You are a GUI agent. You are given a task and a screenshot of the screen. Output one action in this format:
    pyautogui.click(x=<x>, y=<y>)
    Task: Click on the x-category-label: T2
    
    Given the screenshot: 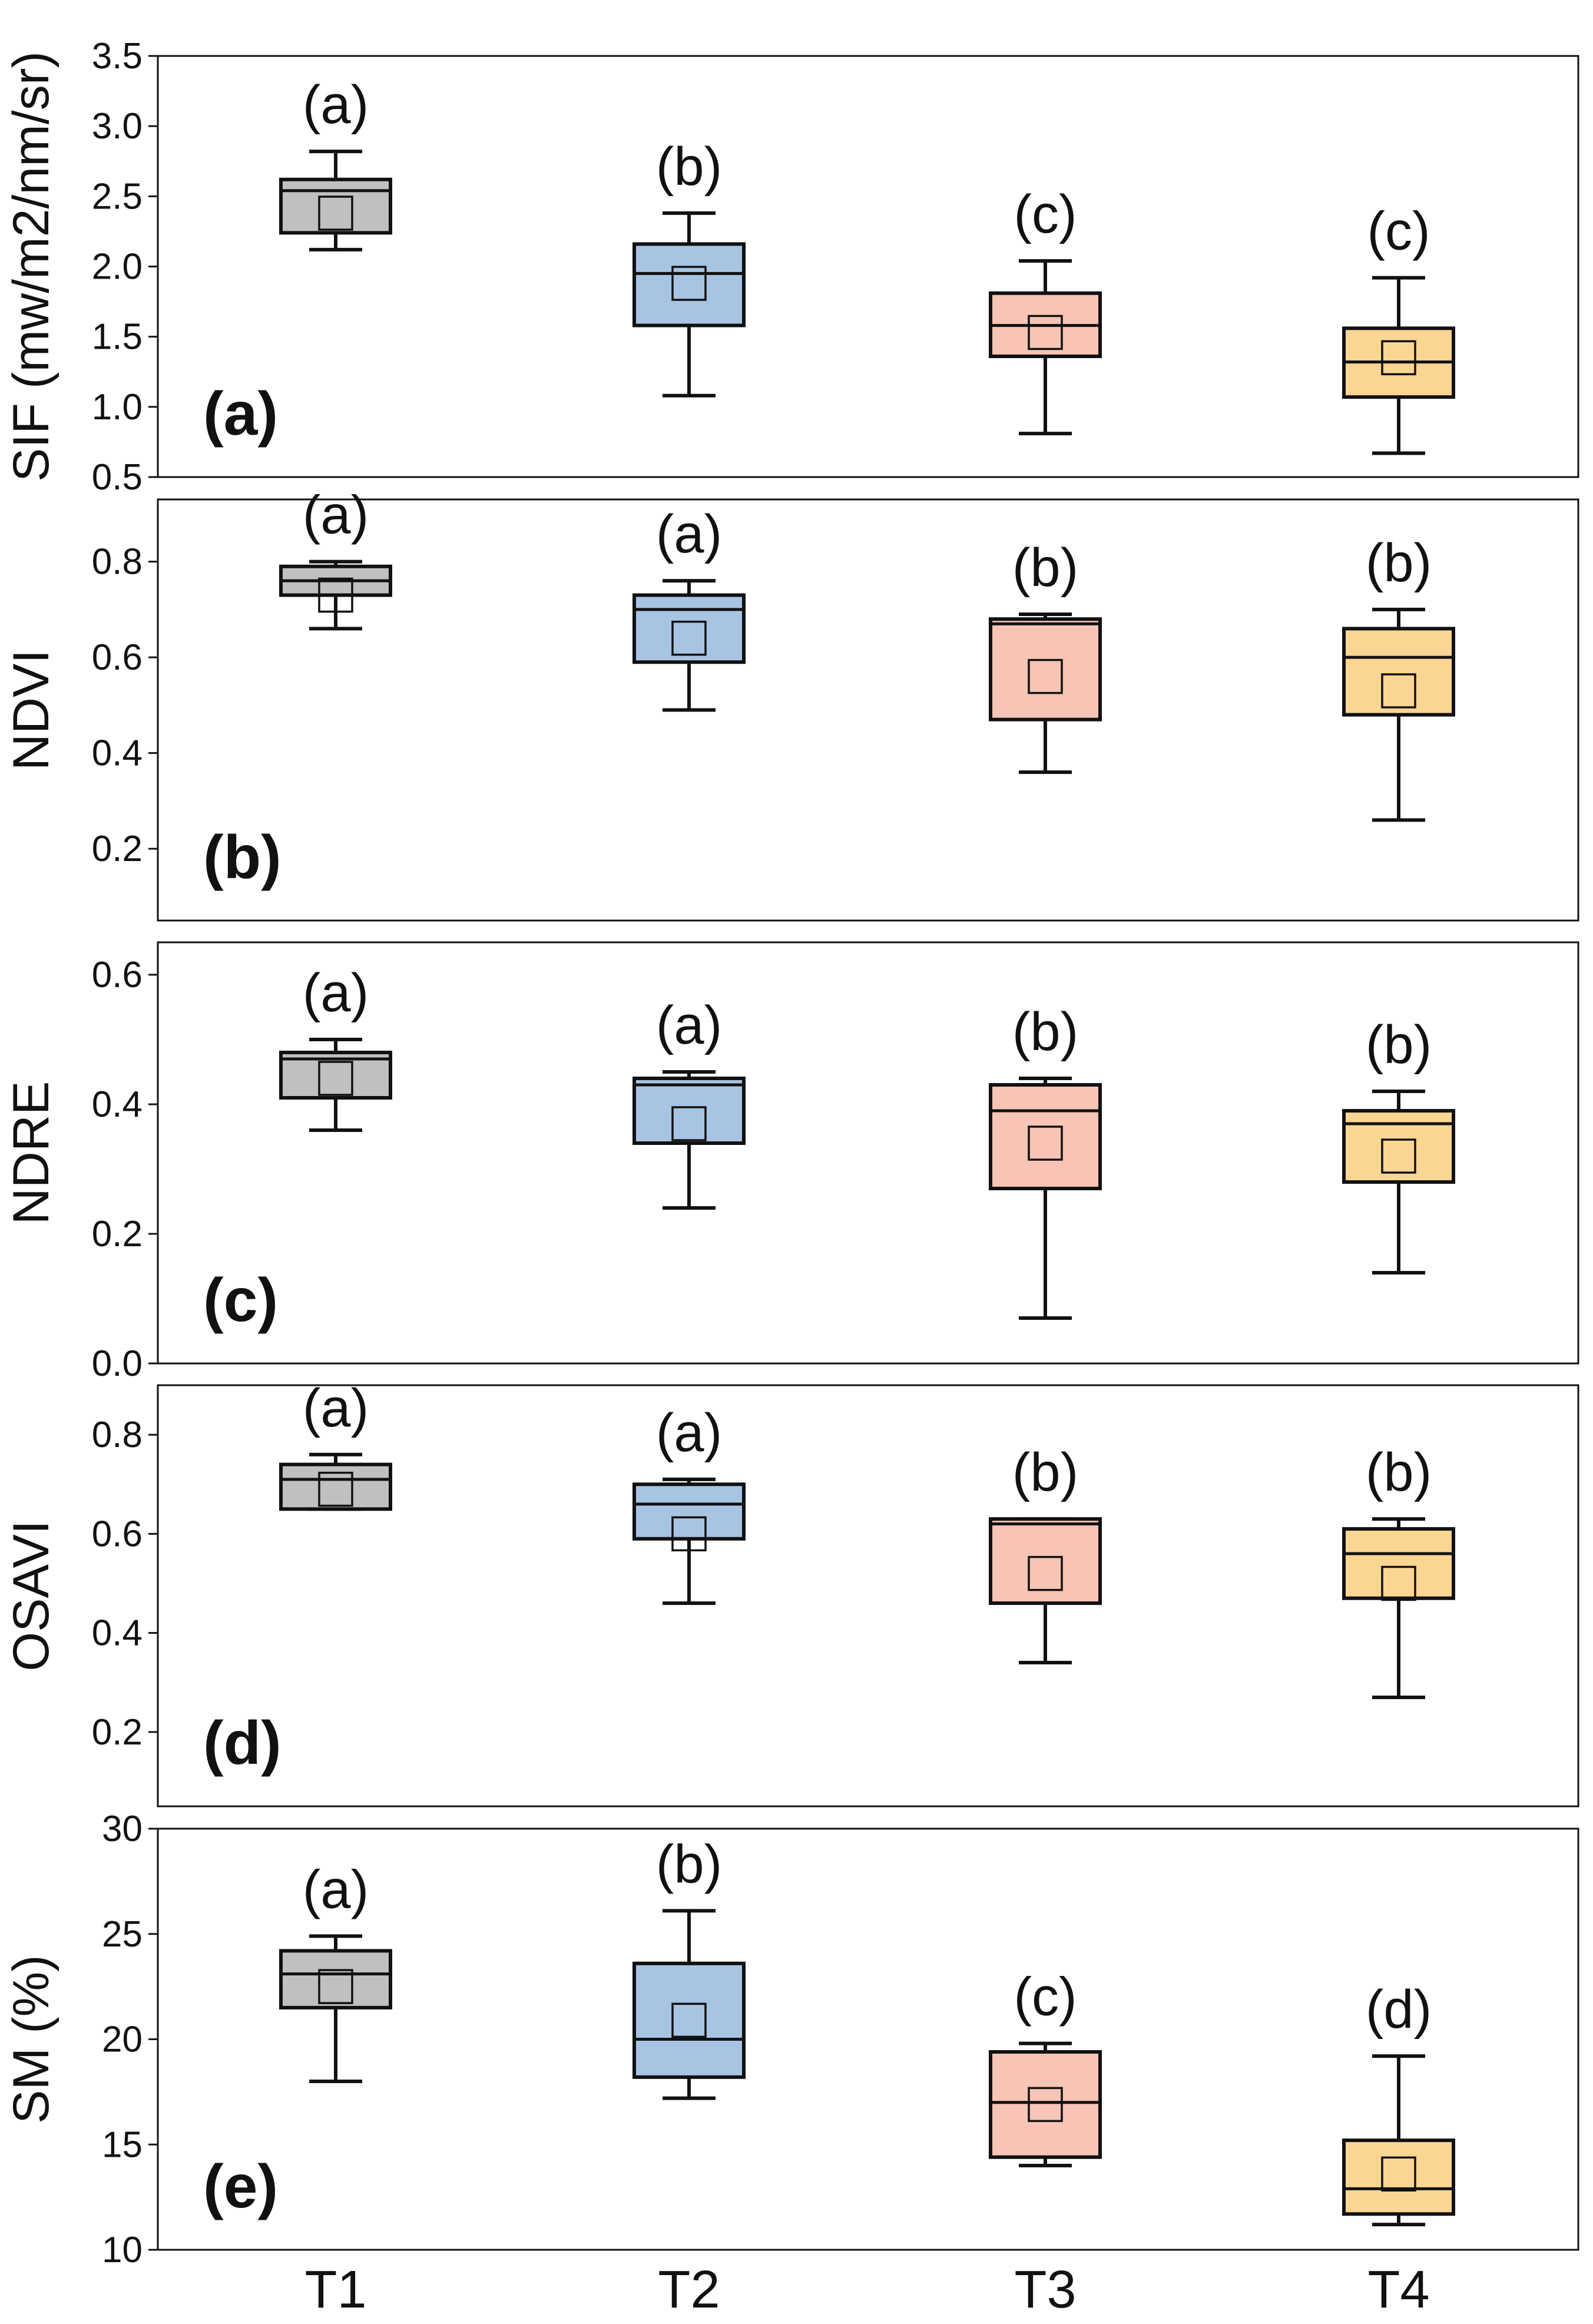 What is the action you would take?
    pyautogui.click(x=689, y=2289)
    